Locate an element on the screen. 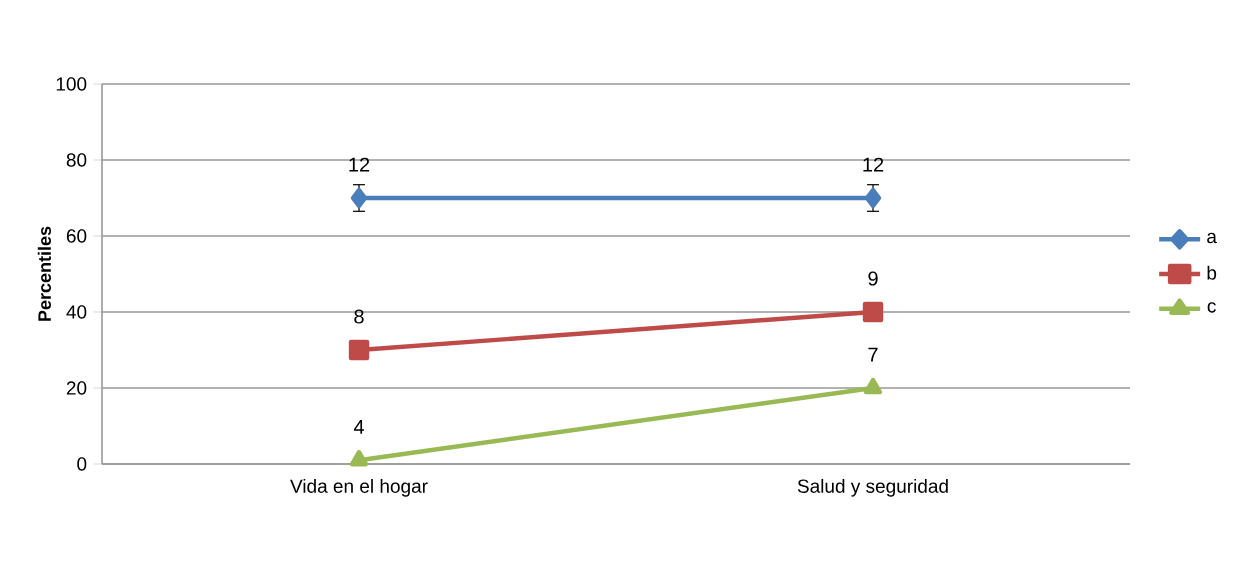 This screenshot has height=563, width=1251. legend-label: b is located at coordinates (1212, 272).